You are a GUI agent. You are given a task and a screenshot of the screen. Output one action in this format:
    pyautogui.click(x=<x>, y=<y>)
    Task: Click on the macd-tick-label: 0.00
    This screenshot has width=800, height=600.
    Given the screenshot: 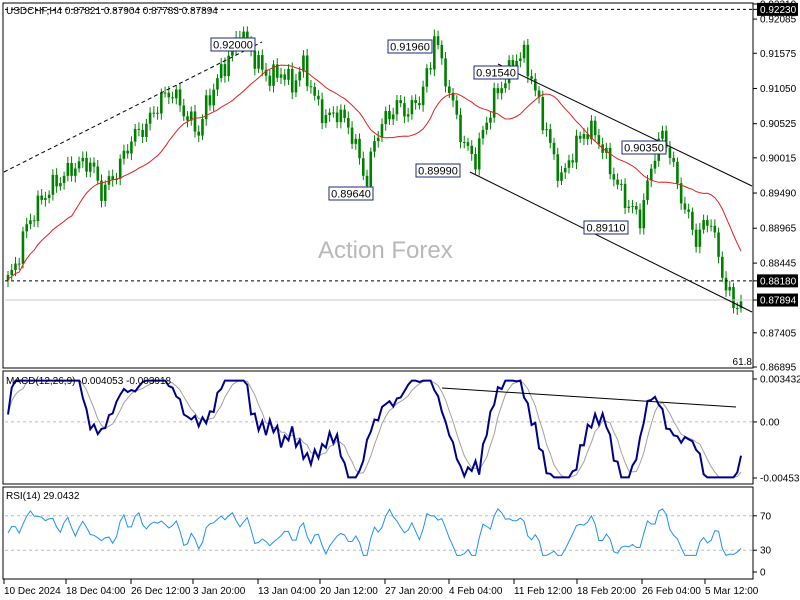 What is the action you would take?
    pyautogui.click(x=770, y=422)
    